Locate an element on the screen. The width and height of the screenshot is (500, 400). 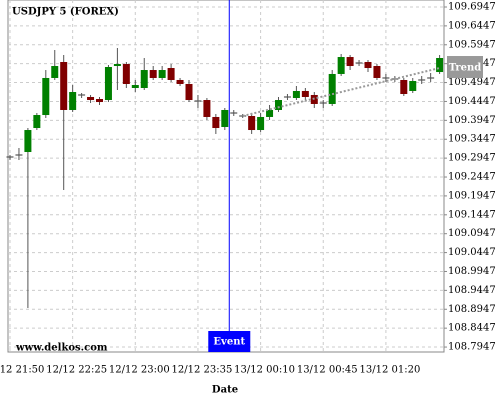
y-tick-label: 109.2947 is located at coordinates (472, 158).